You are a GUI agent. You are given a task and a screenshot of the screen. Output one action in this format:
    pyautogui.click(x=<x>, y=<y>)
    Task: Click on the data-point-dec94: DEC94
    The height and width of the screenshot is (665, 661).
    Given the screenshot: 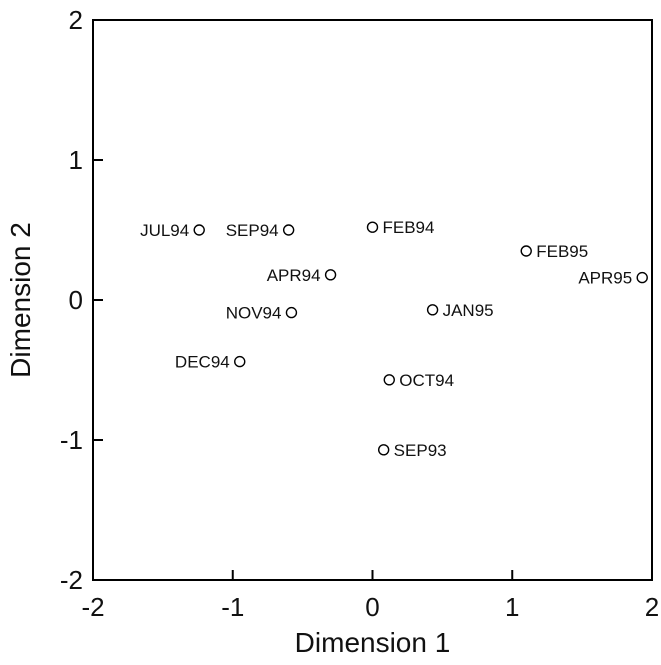 What is the action you would take?
    pyautogui.click(x=210, y=362)
    